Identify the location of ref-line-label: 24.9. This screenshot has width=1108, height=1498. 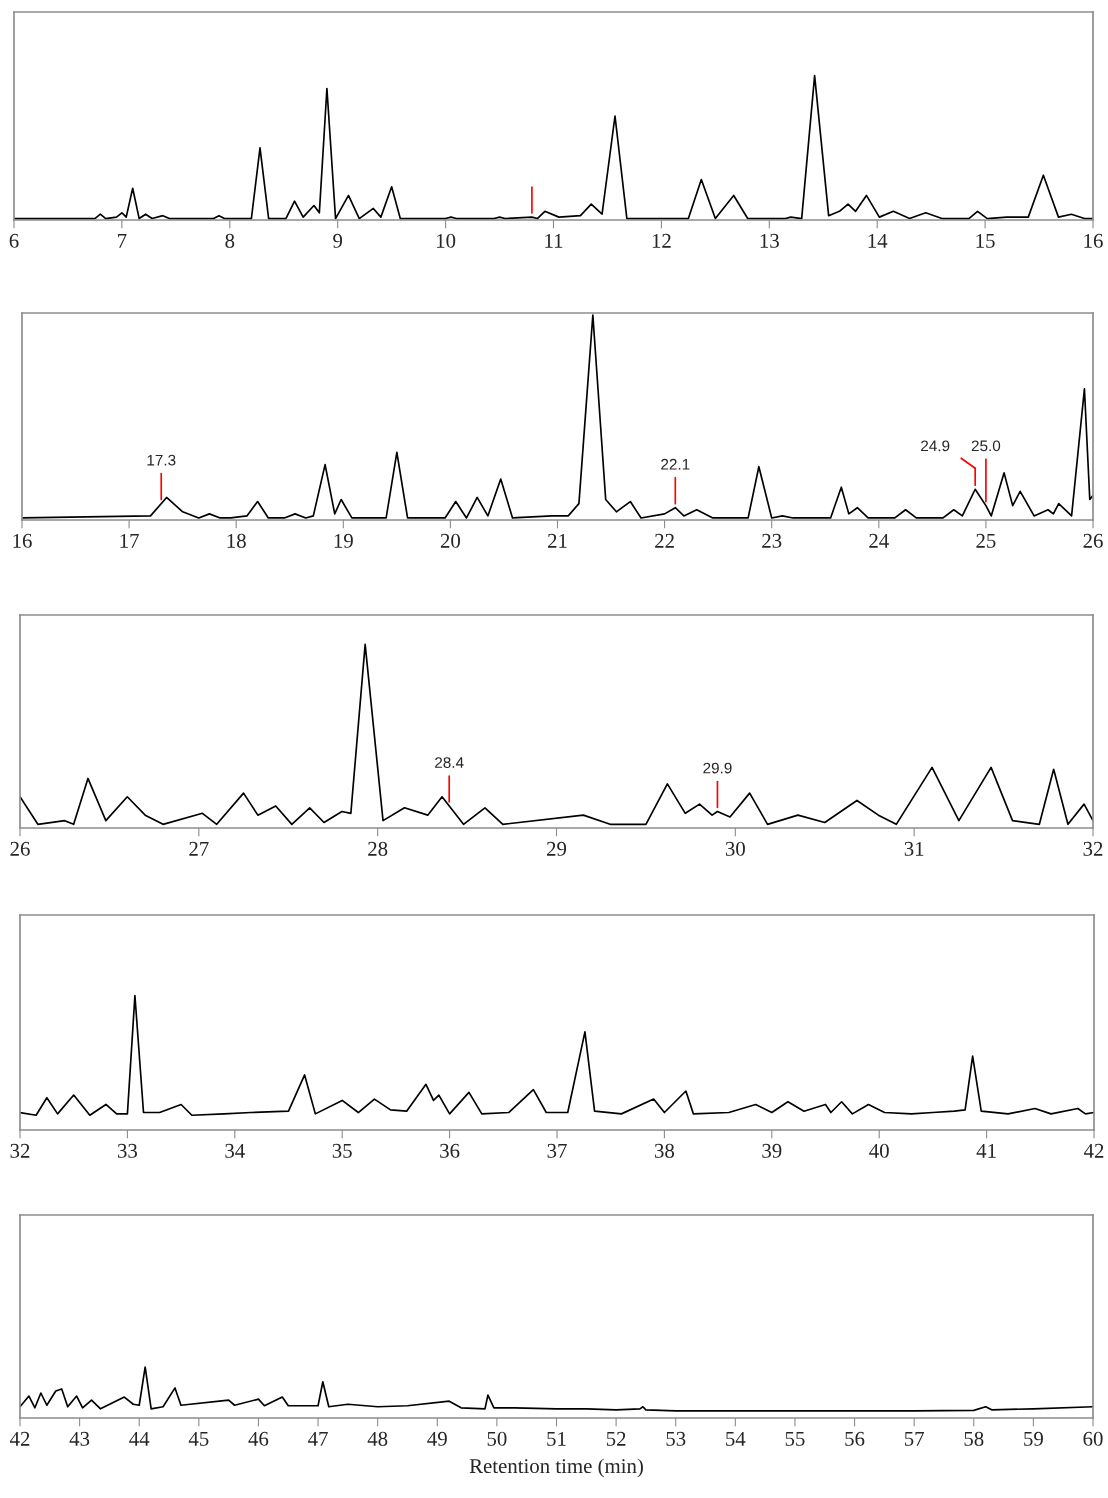
(935, 446).